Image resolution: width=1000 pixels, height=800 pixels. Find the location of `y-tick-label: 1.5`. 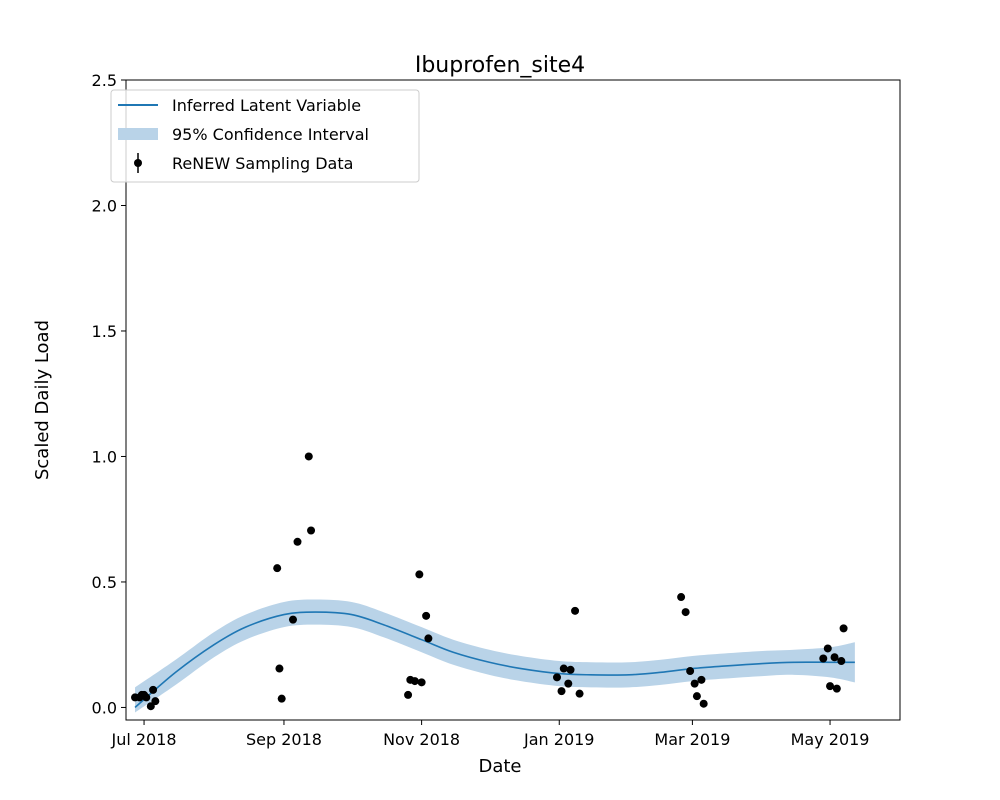

y-tick-label: 1.5 is located at coordinates (104, 331).